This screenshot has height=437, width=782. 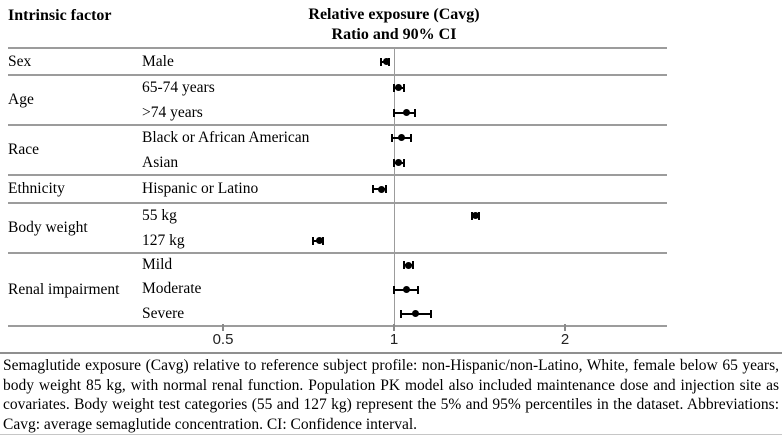 What do you see at coordinates (223, 339) in the screenshot?
I see `axis-tick-label: 0.5` at bounding box center [223, 339].